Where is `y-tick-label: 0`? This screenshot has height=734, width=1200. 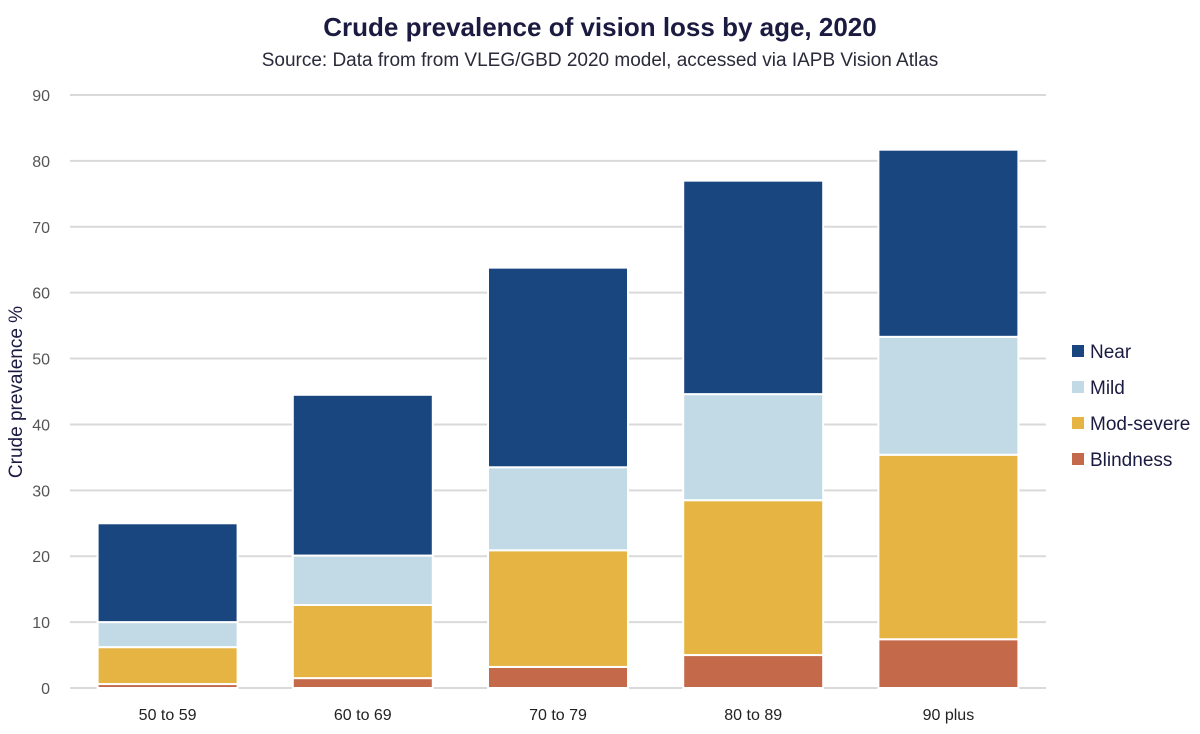 y-tick-label: 0 is located at coordinates (45, 689).